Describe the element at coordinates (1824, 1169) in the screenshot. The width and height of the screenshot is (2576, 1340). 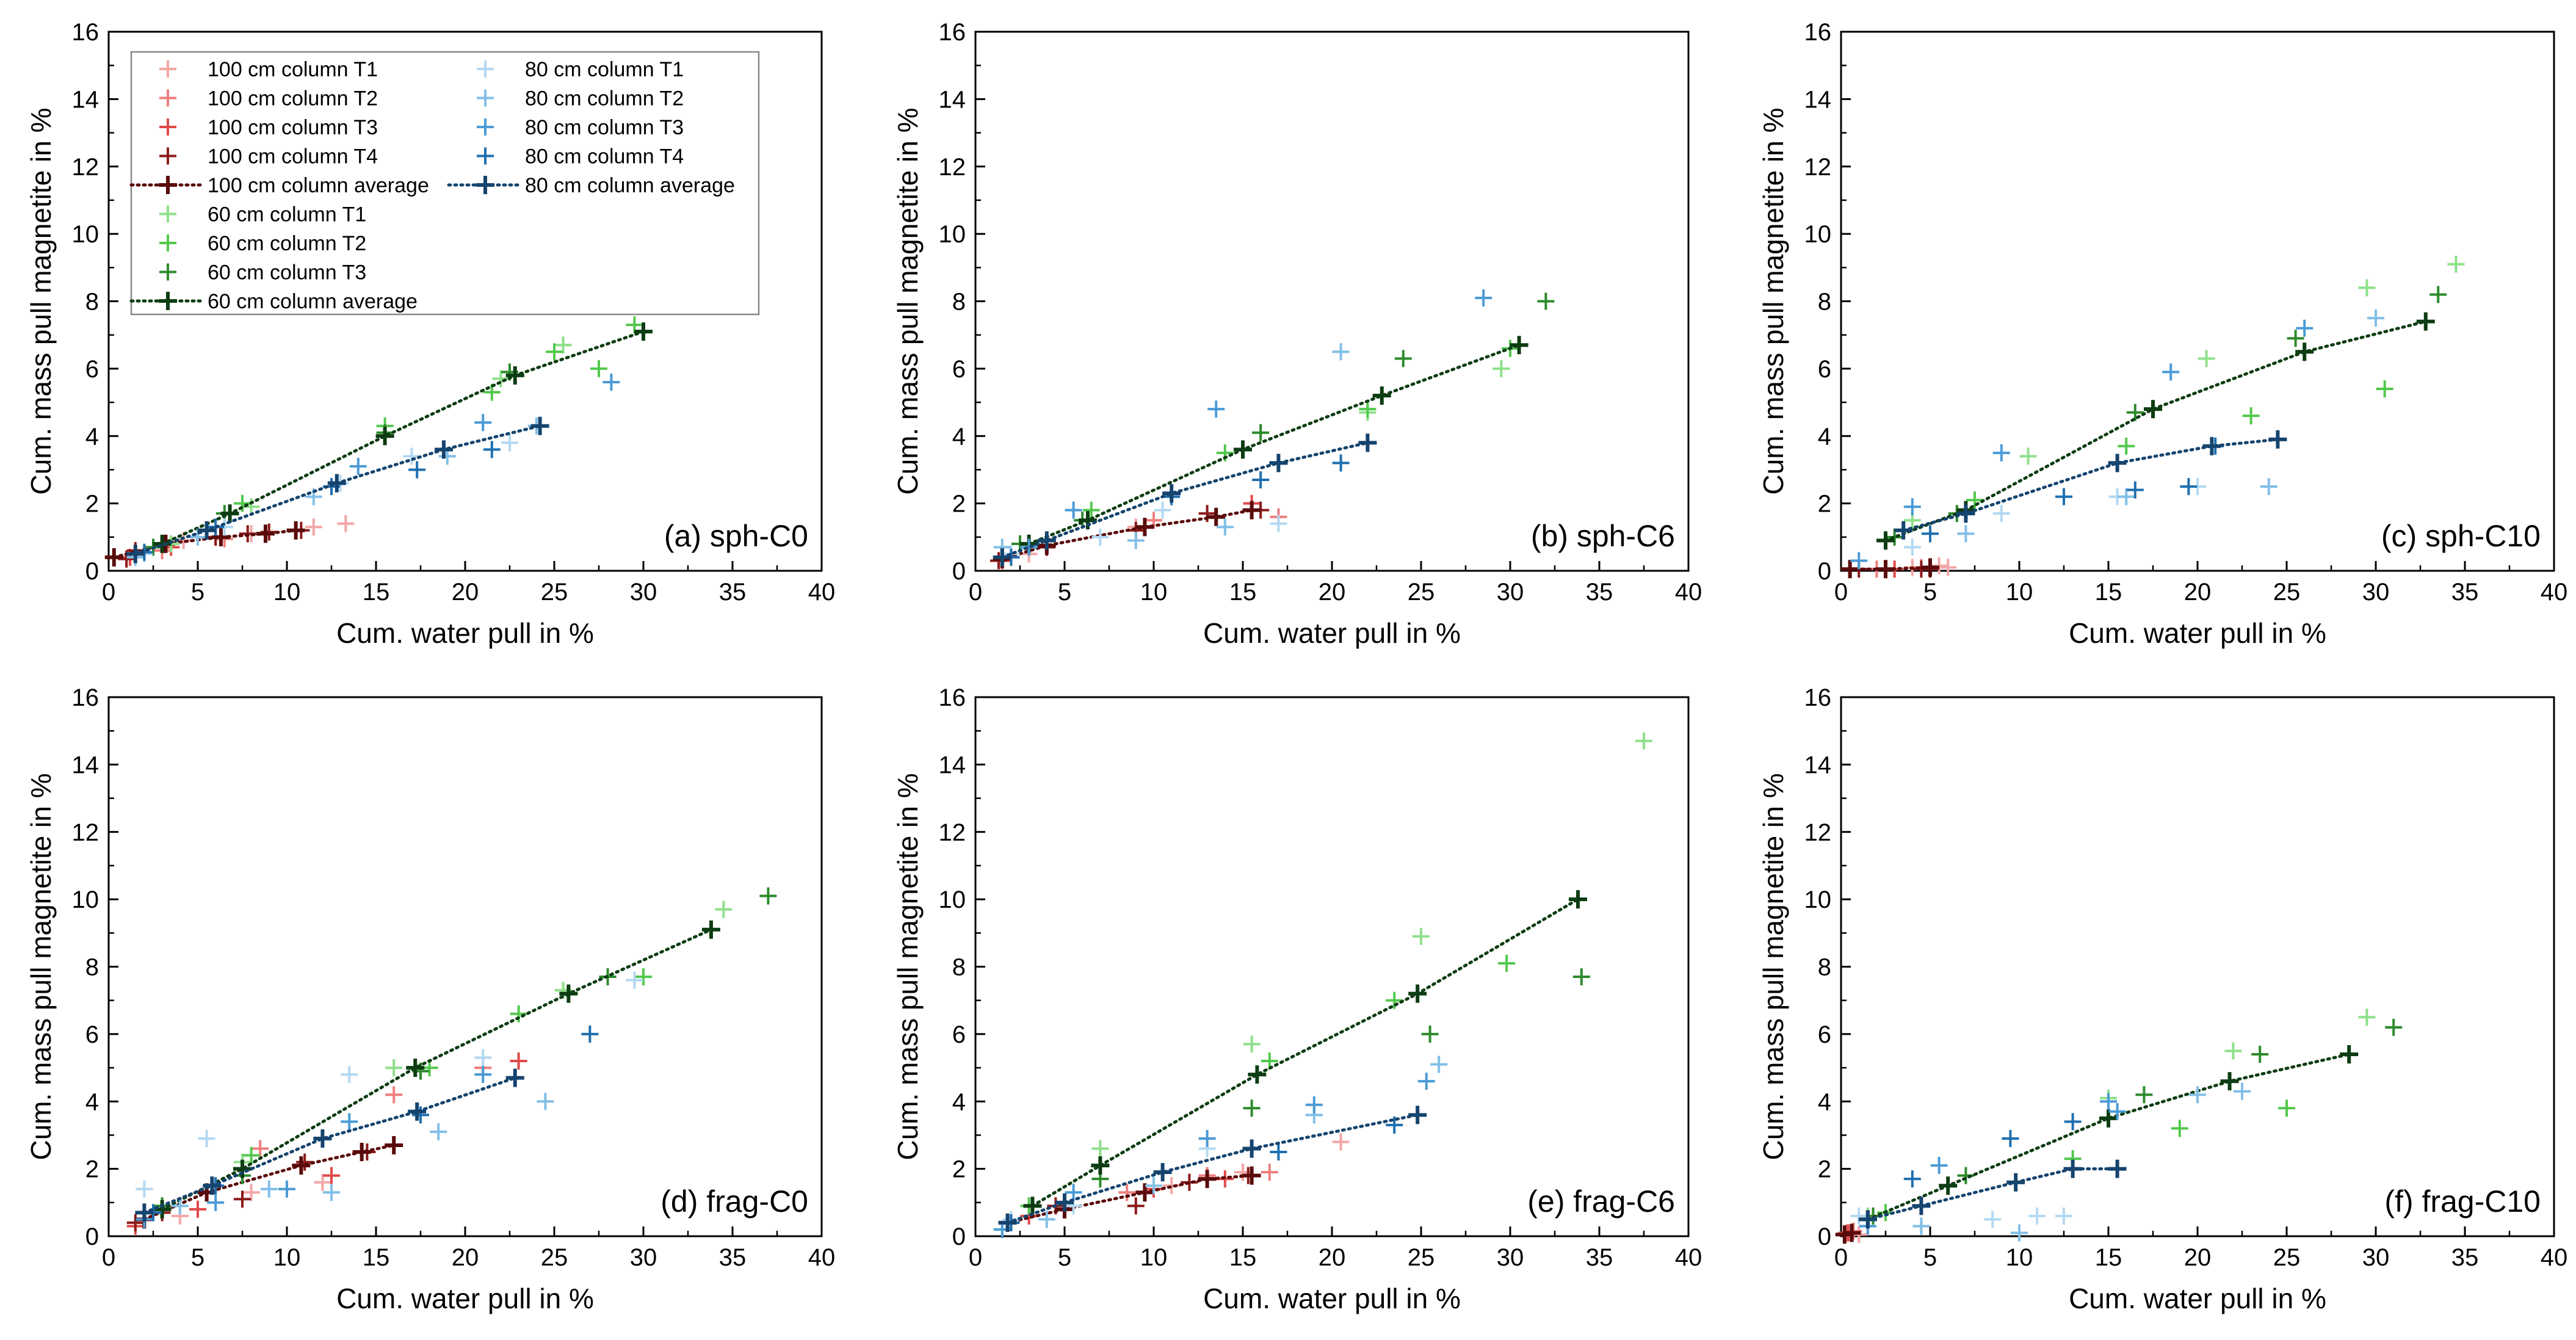
I see `y-tick-label: 2` at that location.